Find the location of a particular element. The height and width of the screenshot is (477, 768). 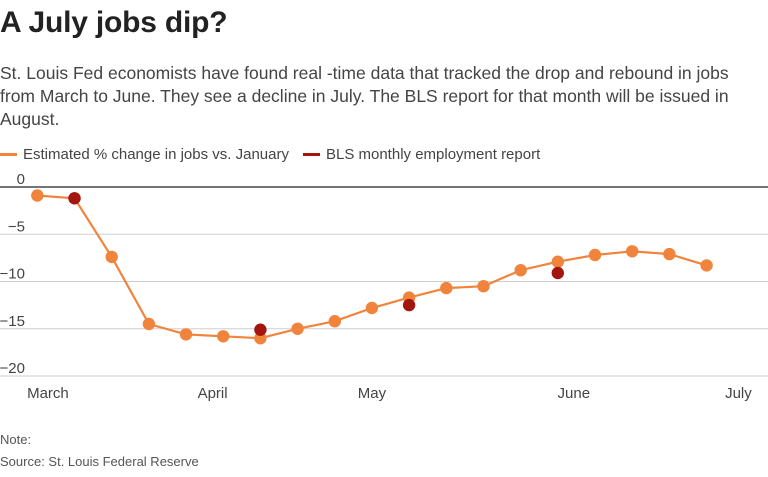

legend-label-estimate: Estimated % change in jobs vs. January is located at coordinates (156, 154).